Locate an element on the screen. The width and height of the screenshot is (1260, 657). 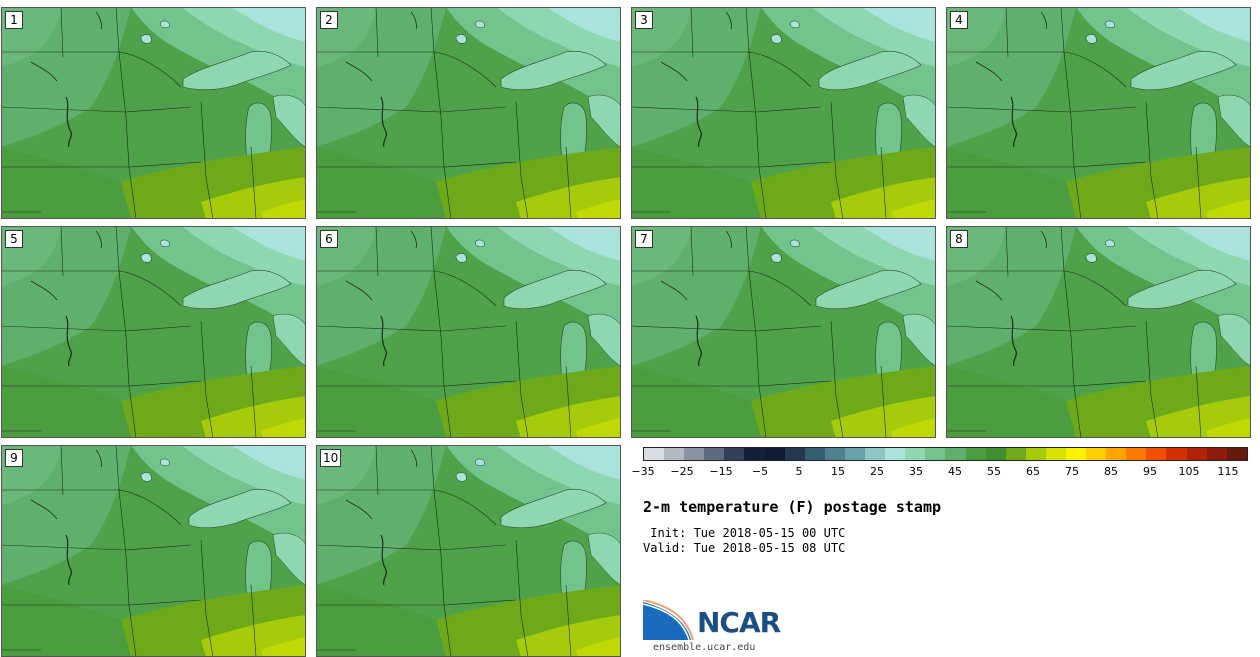
ncar-logo-text: NCAR is located at coordinates (739, 622).